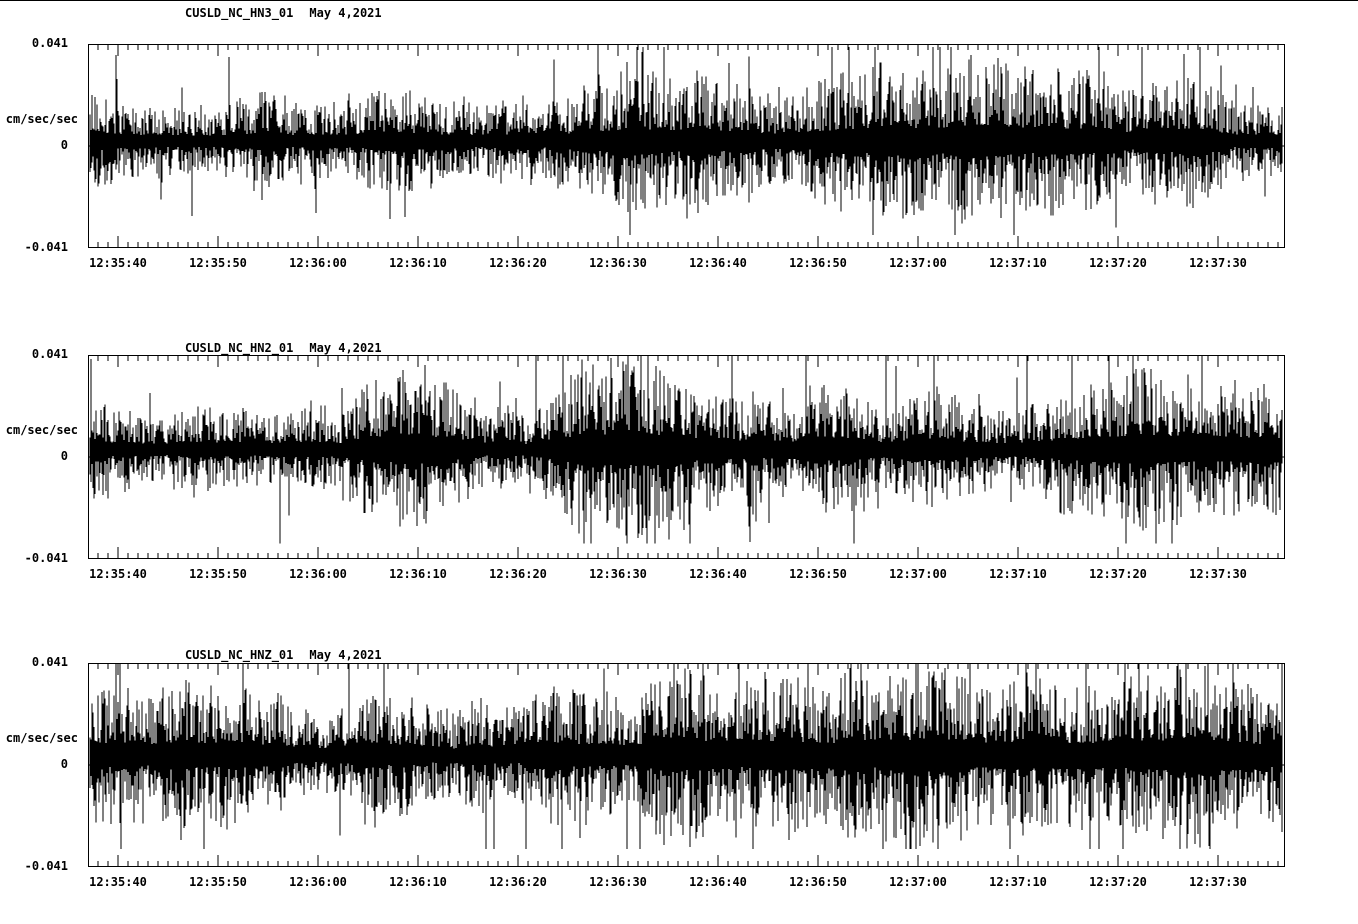 The image size is (1358, 924). Describe the element at coordinates (239, 13) in the screenshot. I see `station-label: CUSLD_NC_HN3_01` at that location.